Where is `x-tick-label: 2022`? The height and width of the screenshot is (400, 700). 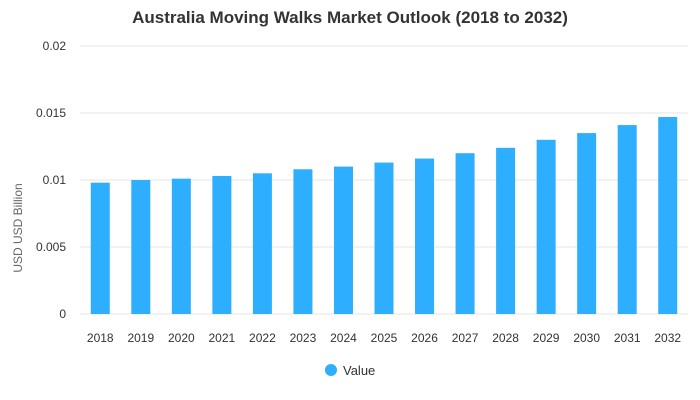 x-tick-label: 2022 is located at coordinates (262, 338).